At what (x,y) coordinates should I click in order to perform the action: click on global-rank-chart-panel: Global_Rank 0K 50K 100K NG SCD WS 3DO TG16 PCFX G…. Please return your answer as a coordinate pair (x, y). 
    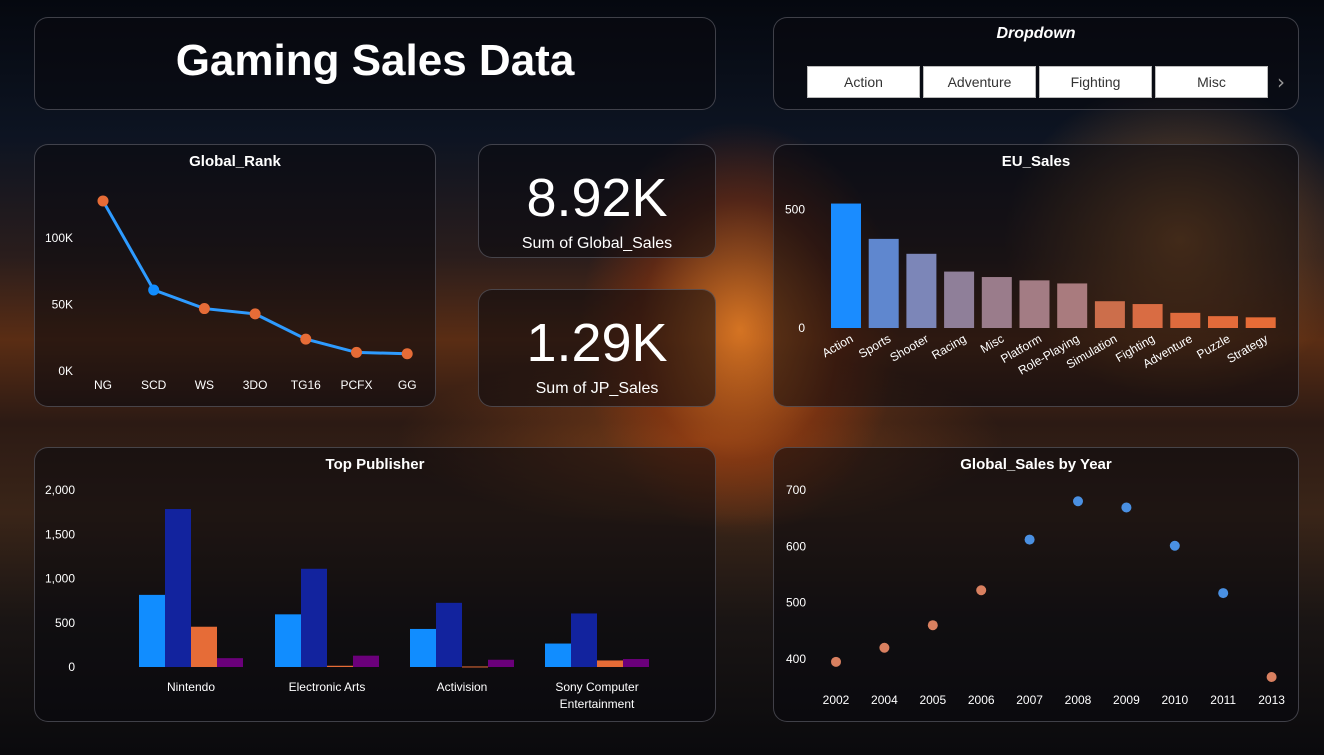
    Looking at the image, I should click on (235, 275).